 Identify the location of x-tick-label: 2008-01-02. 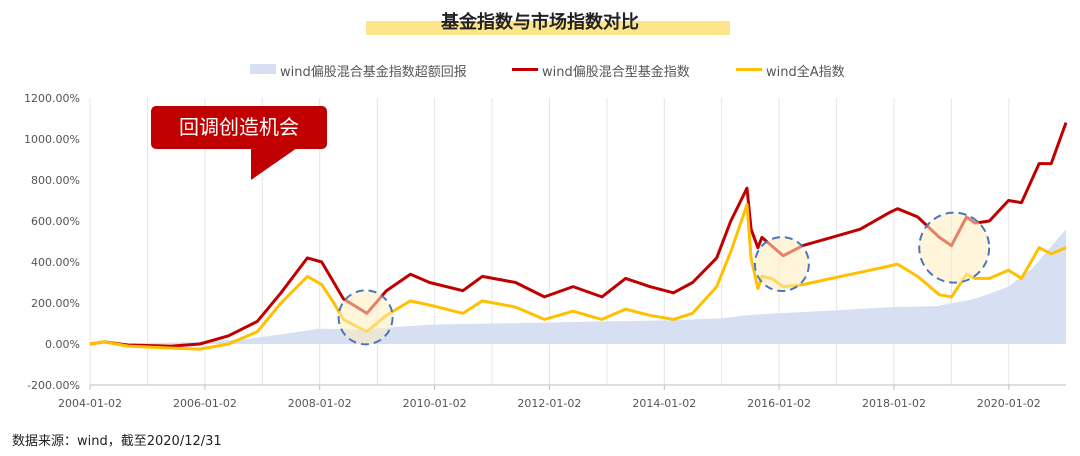
(320, 403).